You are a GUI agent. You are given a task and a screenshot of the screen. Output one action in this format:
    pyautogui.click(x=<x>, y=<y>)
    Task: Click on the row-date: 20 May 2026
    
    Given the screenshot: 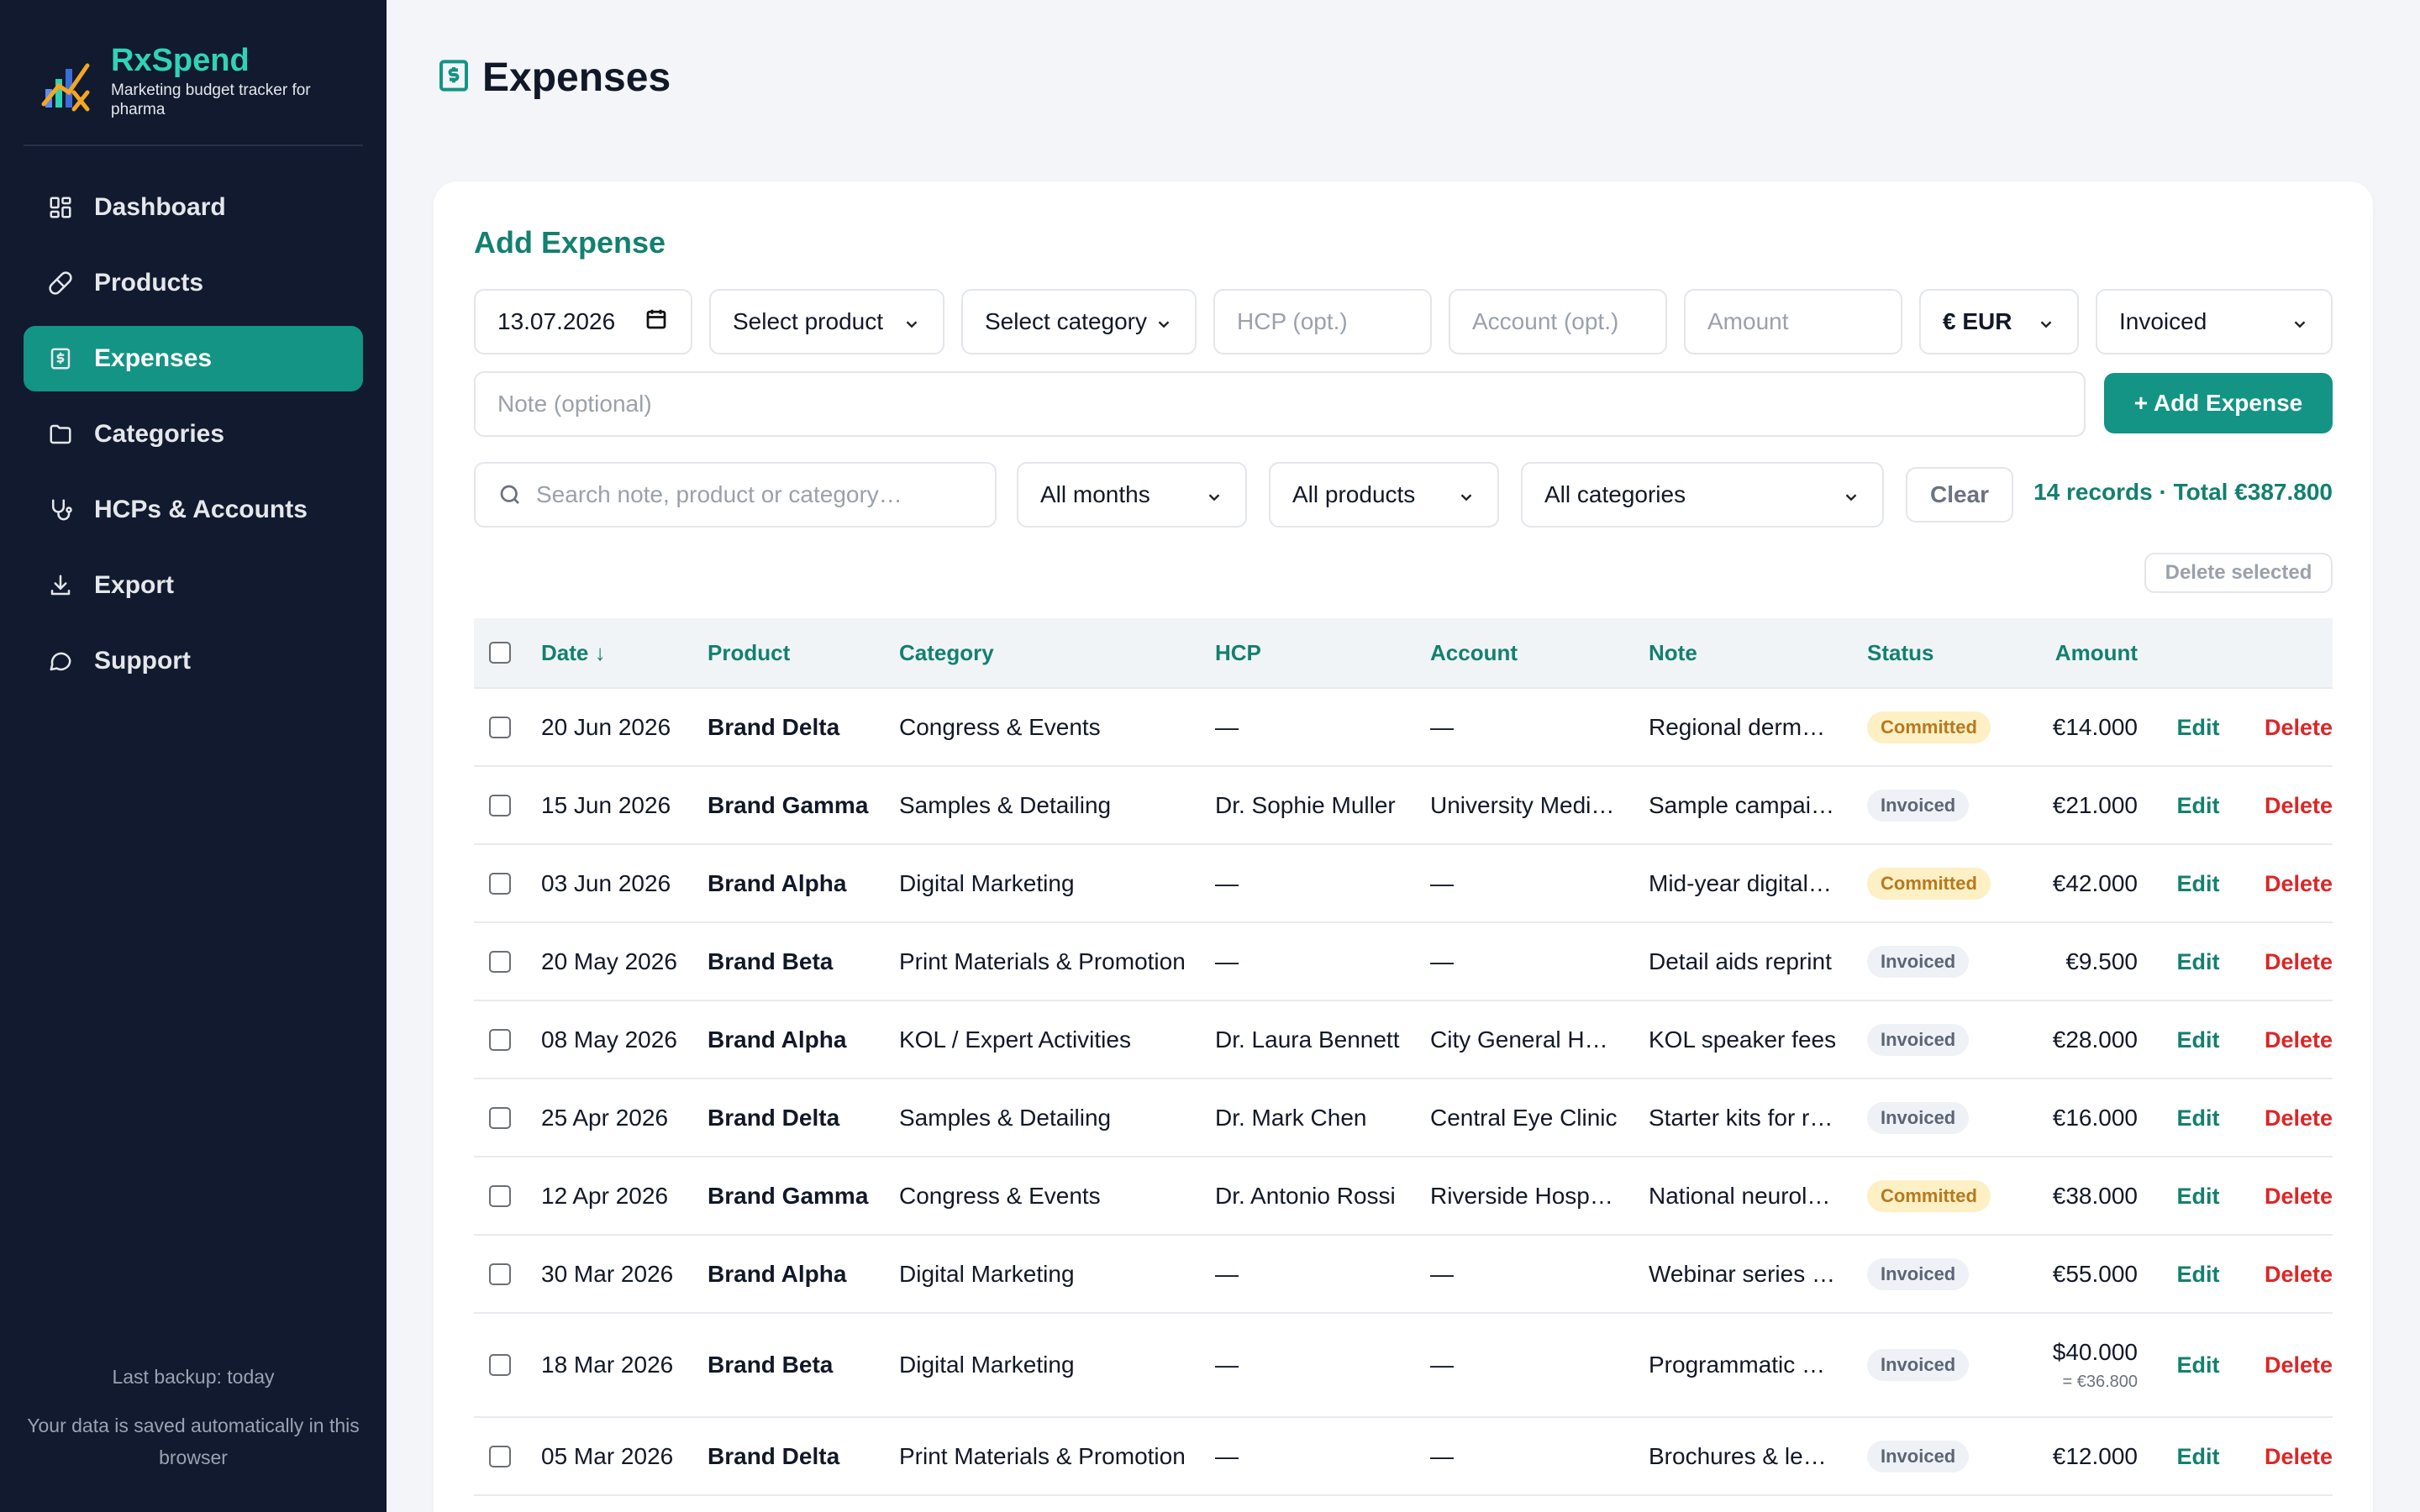 What is the action you would take?
    pyautogui.click(x=609, y=961)
    